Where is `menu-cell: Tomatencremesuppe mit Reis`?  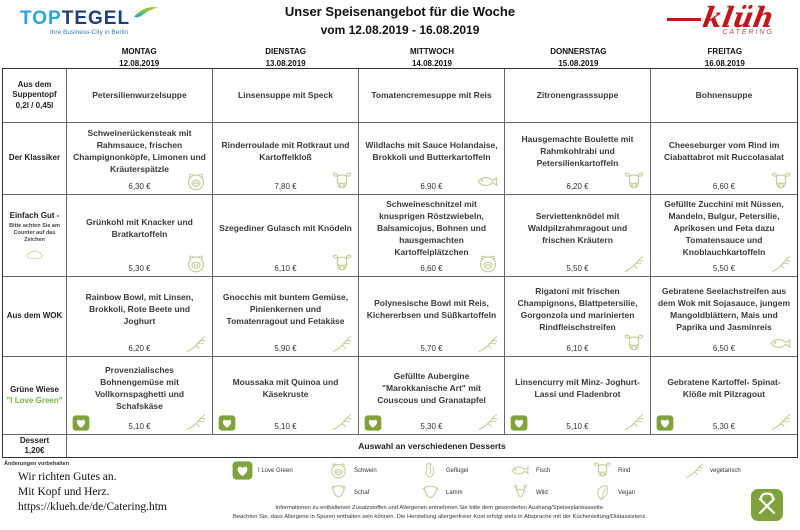 menu-cell: Tomatencremesuppe mit Reis is located at coordinates (432, 96).